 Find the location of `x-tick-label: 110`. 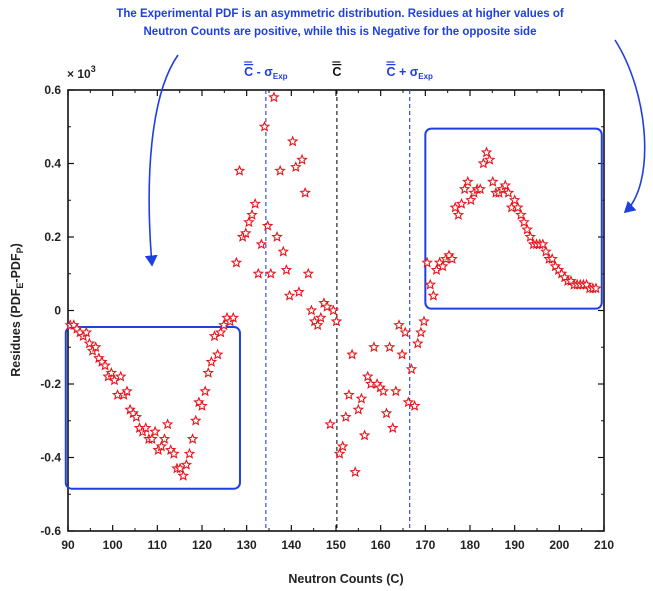

x-tick-label: 110 is located at coordinates (158, 545).